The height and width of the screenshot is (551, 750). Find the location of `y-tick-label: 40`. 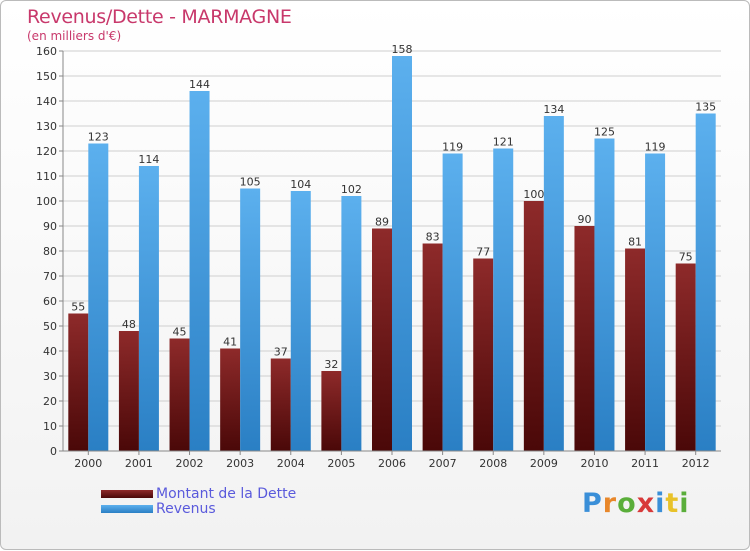

y-tick-label: 40 is located at coordinates (50, 351).